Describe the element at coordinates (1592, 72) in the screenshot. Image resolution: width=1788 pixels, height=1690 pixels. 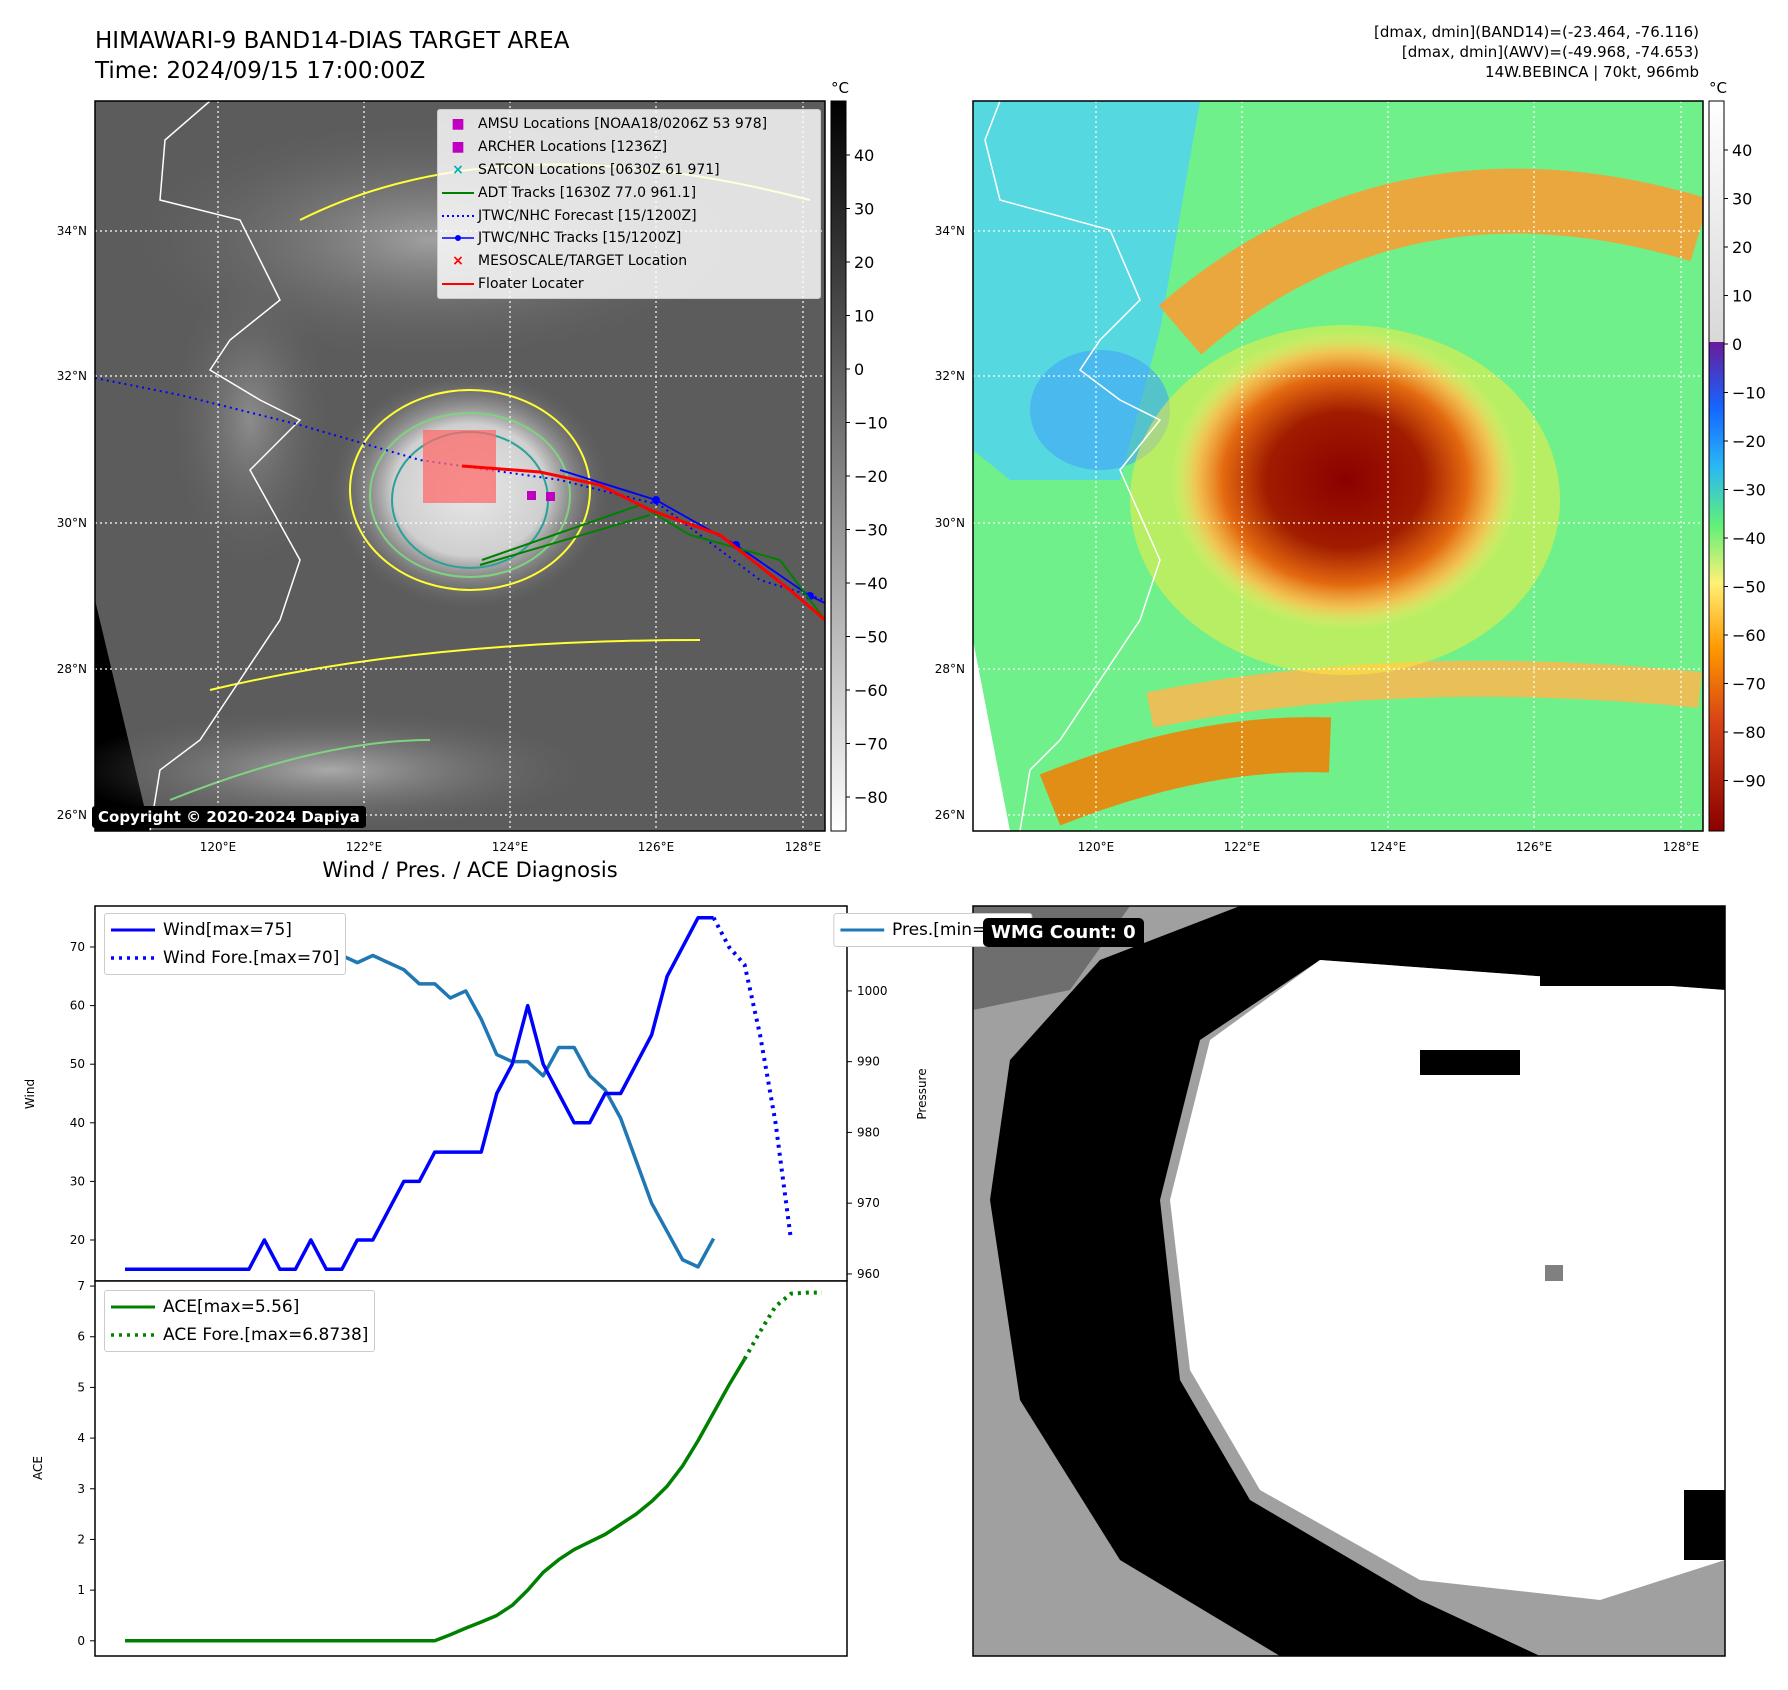
I see `info-storm: 14W.BEBINCA | 70kt, 966mb` at that location.